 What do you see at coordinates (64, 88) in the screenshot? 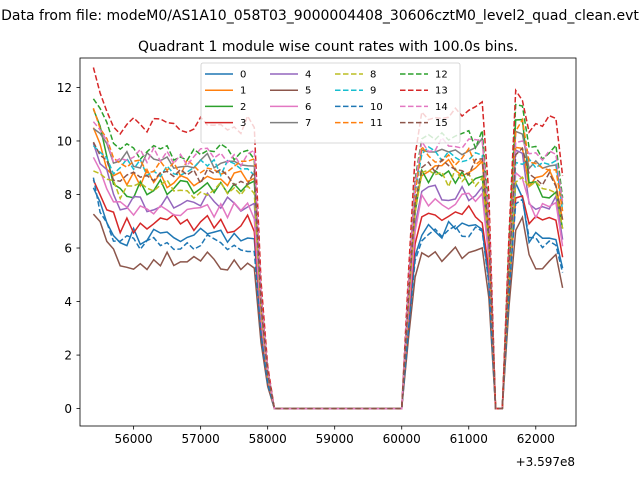
I see `y-tick-label: 12` at bounding box center [64, 88].